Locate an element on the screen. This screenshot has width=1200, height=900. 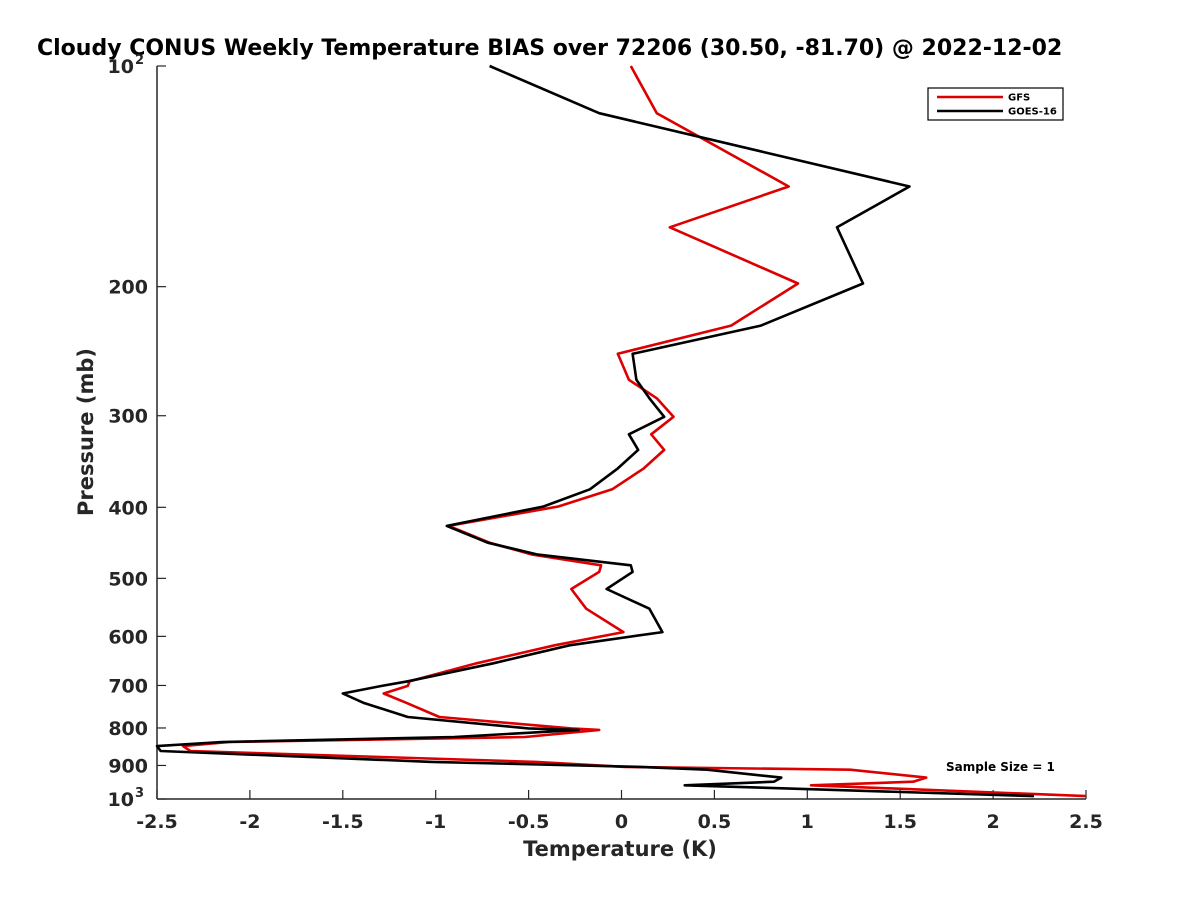
x-tick-label: 0 is located at coordinates (621, 822).